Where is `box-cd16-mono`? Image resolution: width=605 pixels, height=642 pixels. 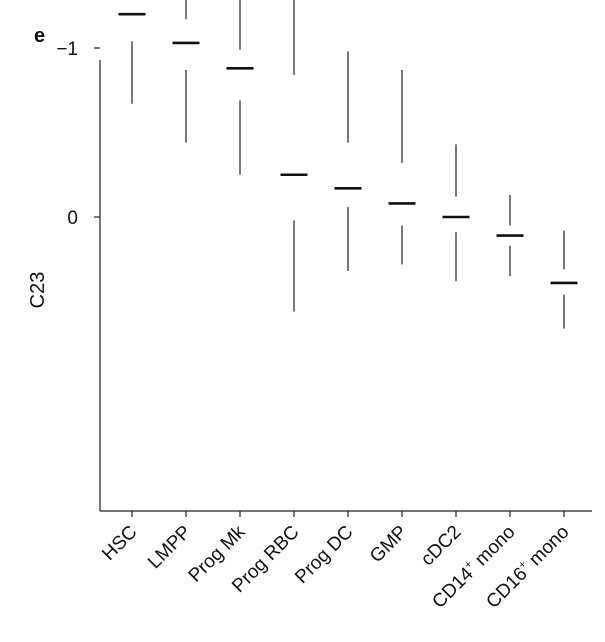 box-cd16-mono is located at coordinates (564, 279).